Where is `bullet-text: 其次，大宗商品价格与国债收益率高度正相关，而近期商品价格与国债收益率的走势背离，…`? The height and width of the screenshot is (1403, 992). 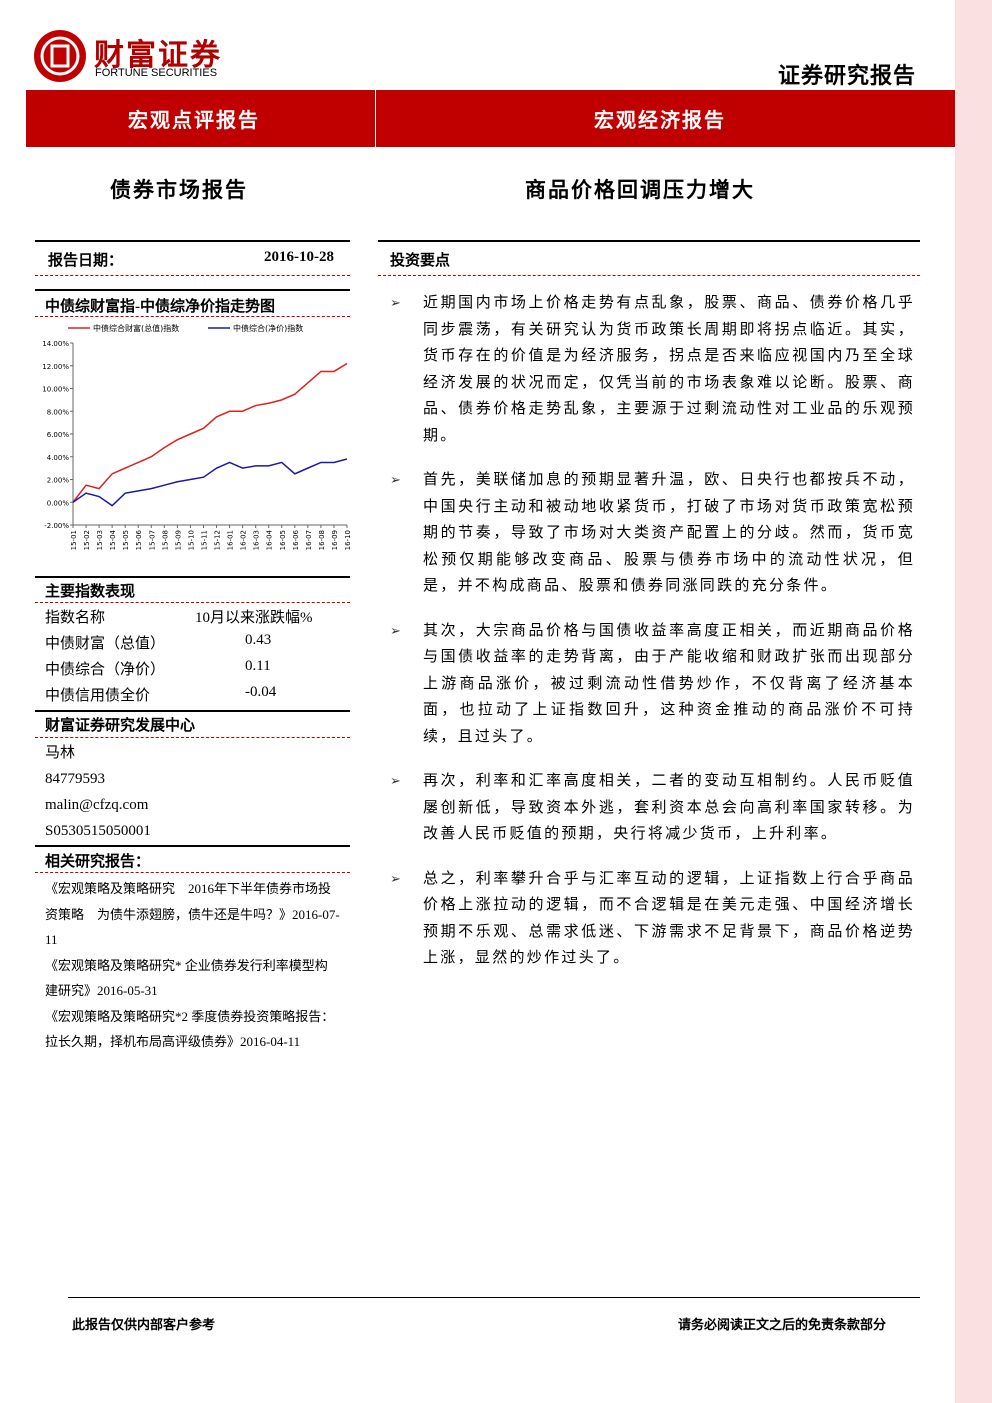 bullet-text: 其次，大宗商品价格与国债收益率高度正相关，而近期商品价格与国债收益率的走势背离，… is located at coordinates (669, 683).